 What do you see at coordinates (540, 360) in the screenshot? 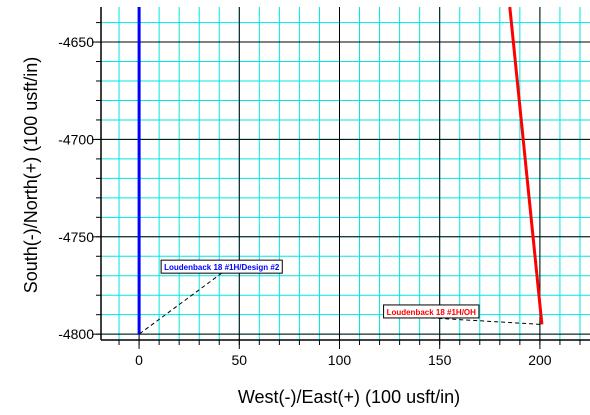
I see `x-tick-label: 200` at bounding box center [540, 360].